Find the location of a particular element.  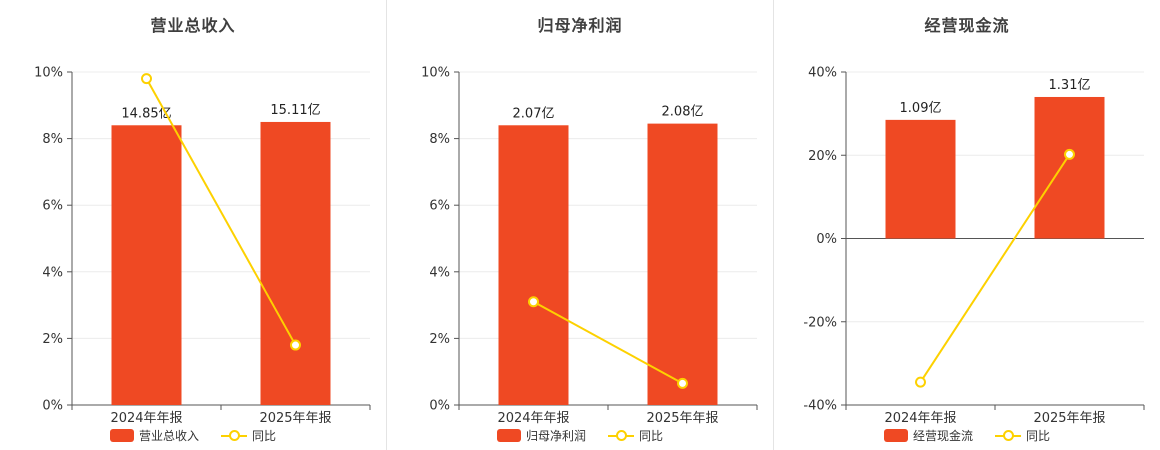

legend-item-bar-series: 营业总收入 is located at coordinates (154, 435).